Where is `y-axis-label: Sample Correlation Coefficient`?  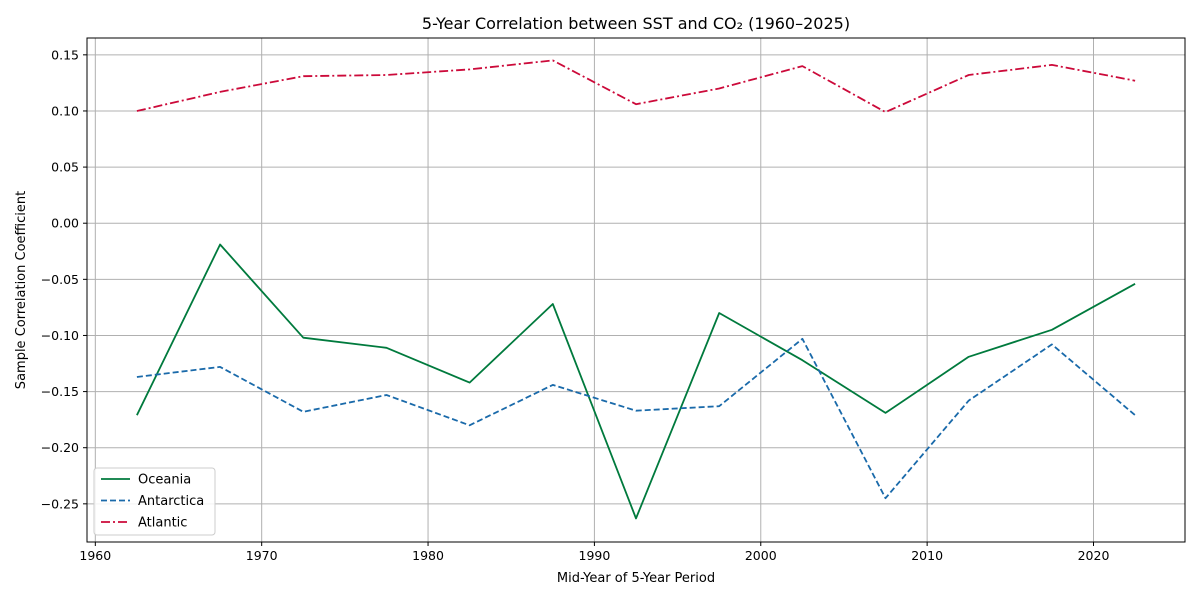 y-axis-label: Sample Correlation Coefficient is located at coordinates (21, 290).